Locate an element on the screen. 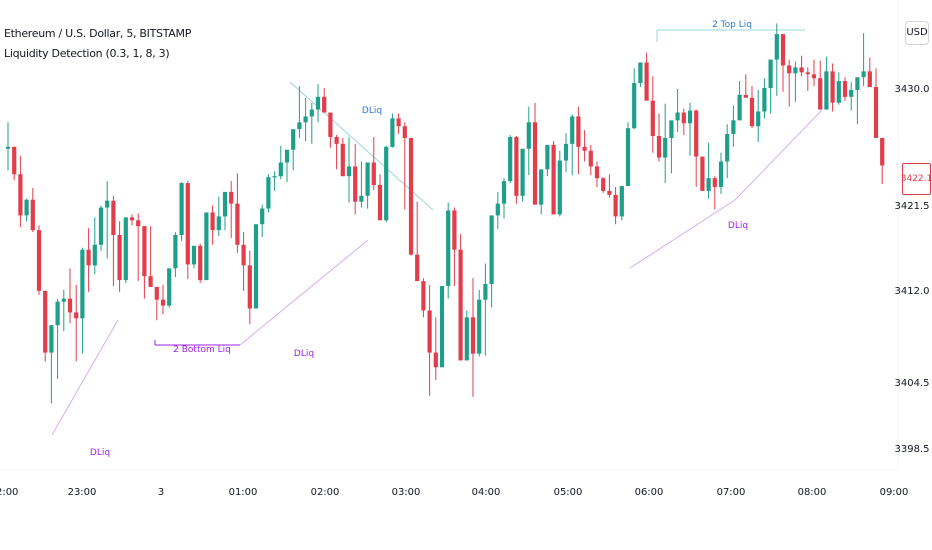  x-tick-label: 09:00 is located at coordinates (894, 492).